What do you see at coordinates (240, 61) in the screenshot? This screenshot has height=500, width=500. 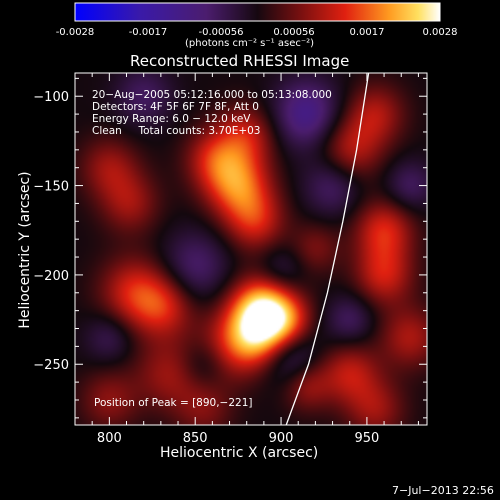 I see `chart-title: Reconstructed RHESSI Image` at bounding box center [240, 61].